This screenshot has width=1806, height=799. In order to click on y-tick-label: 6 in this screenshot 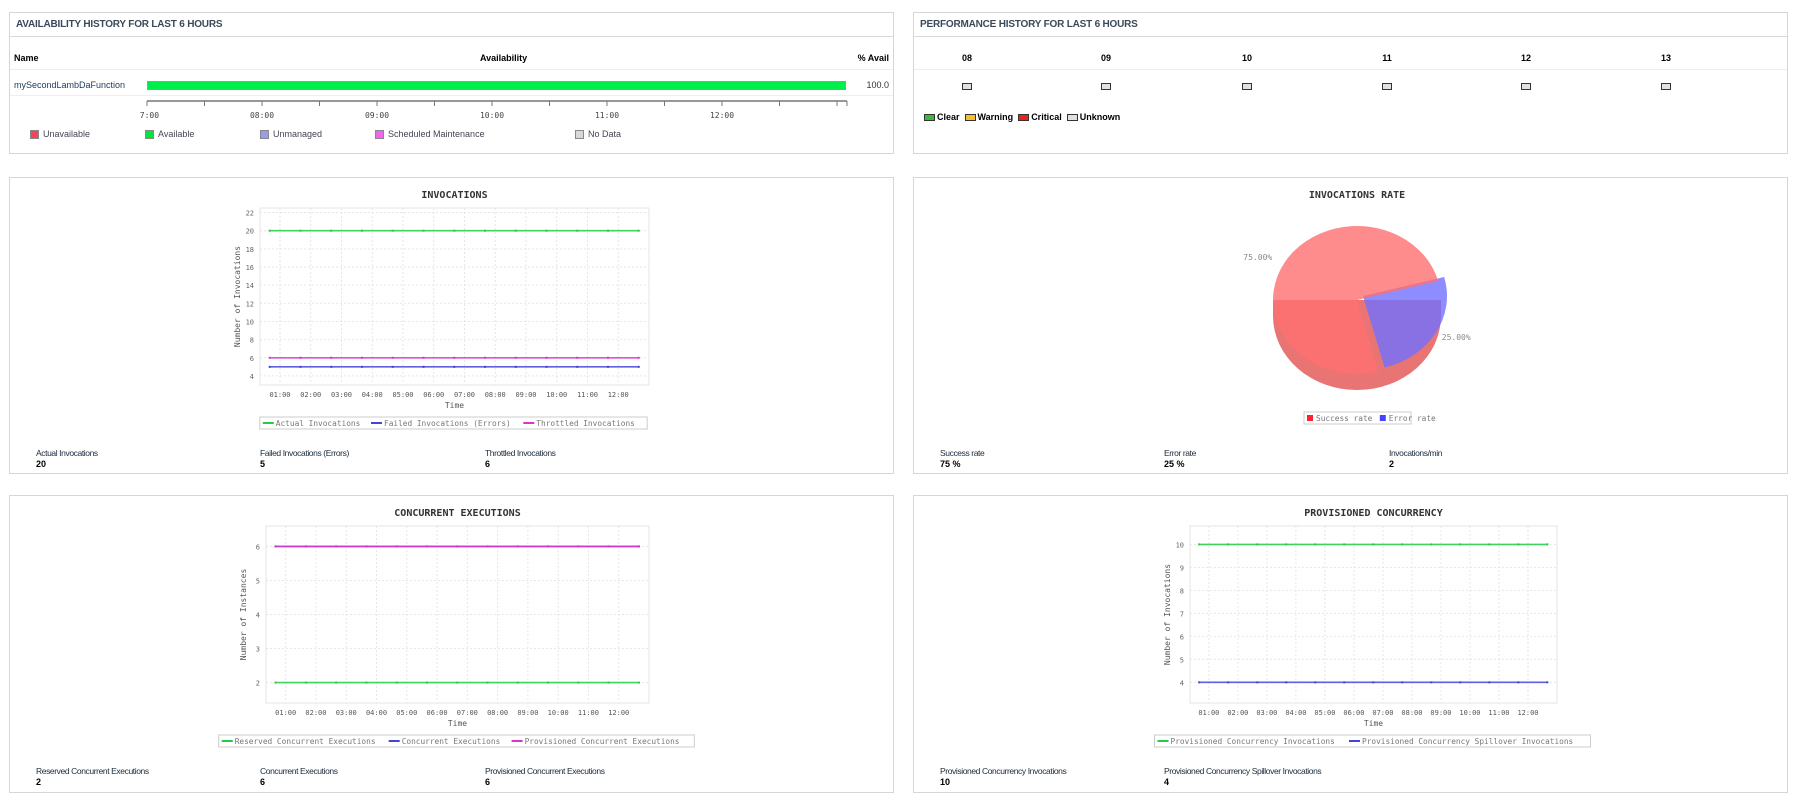, I will do `click(258, 547)`.